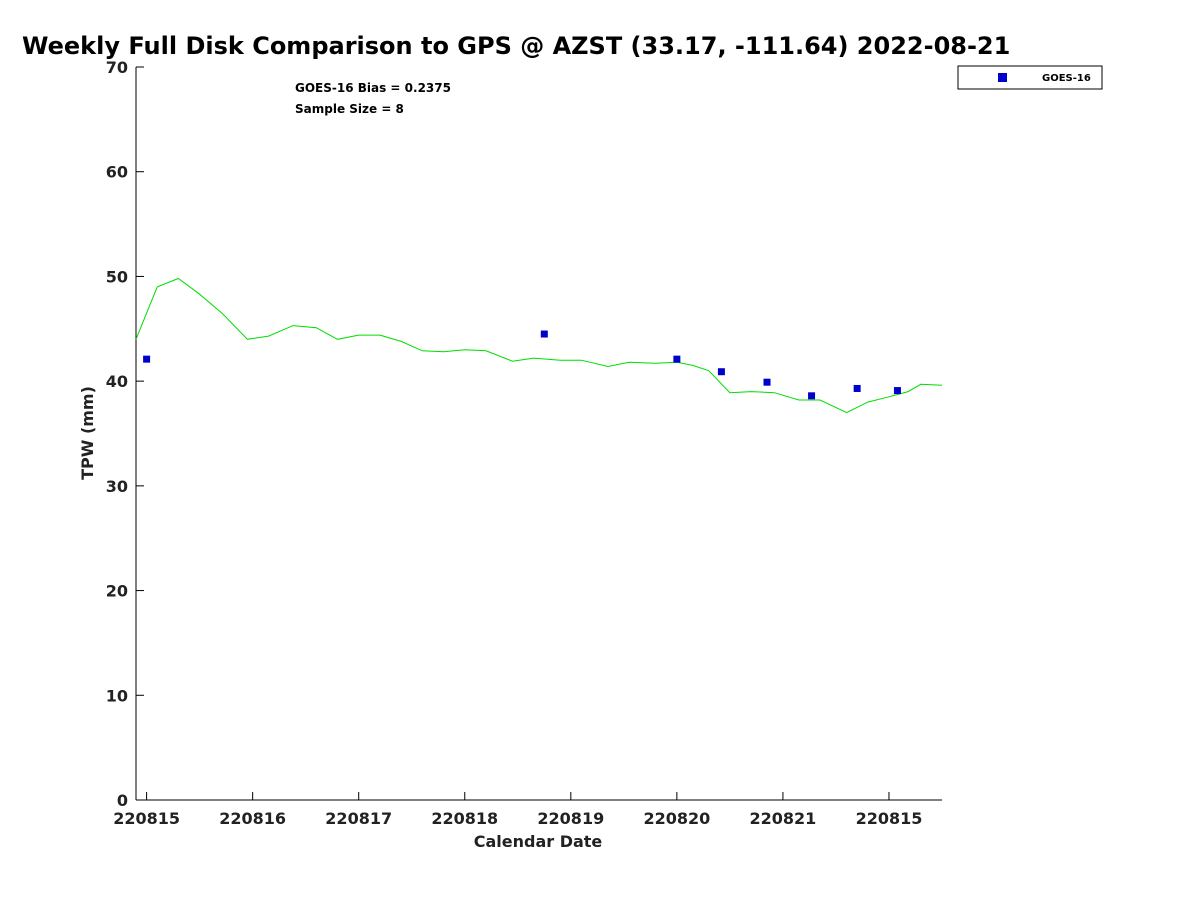  I want to click on y-tick-label: 70, so click(117, 67).